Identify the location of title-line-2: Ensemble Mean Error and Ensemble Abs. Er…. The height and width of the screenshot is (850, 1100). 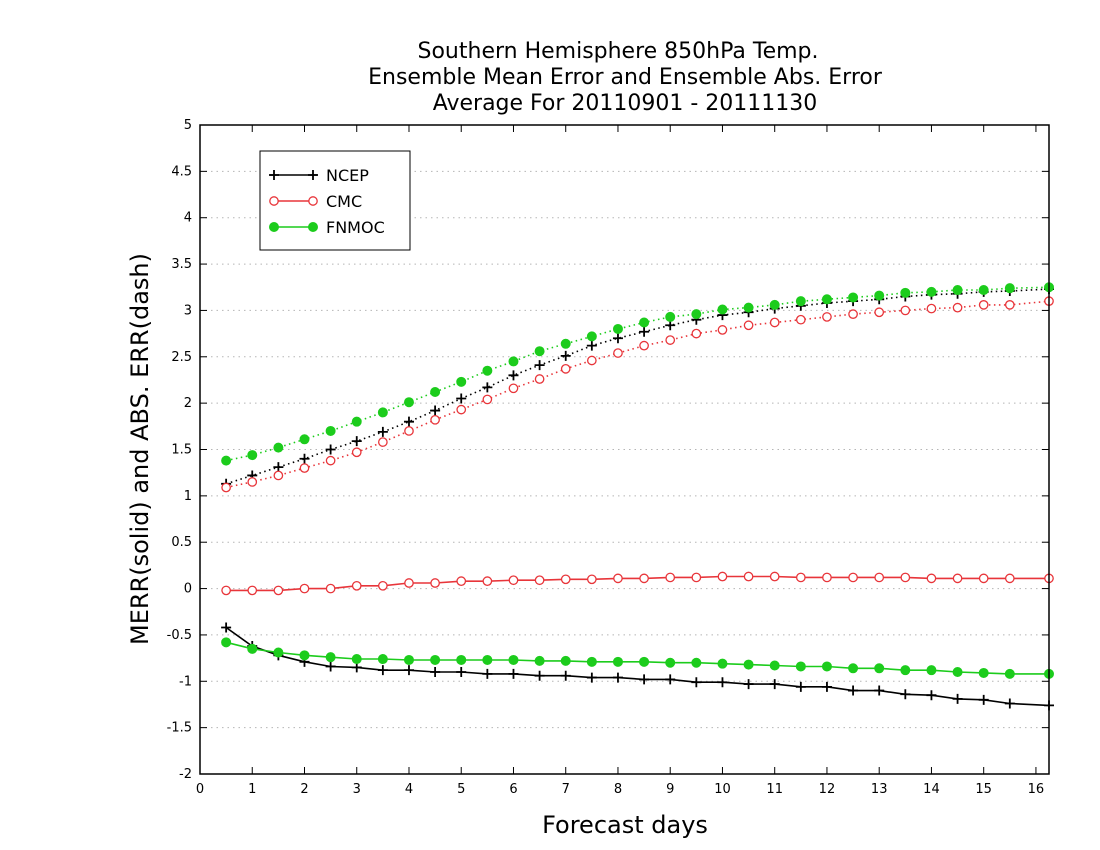
(625, 77).